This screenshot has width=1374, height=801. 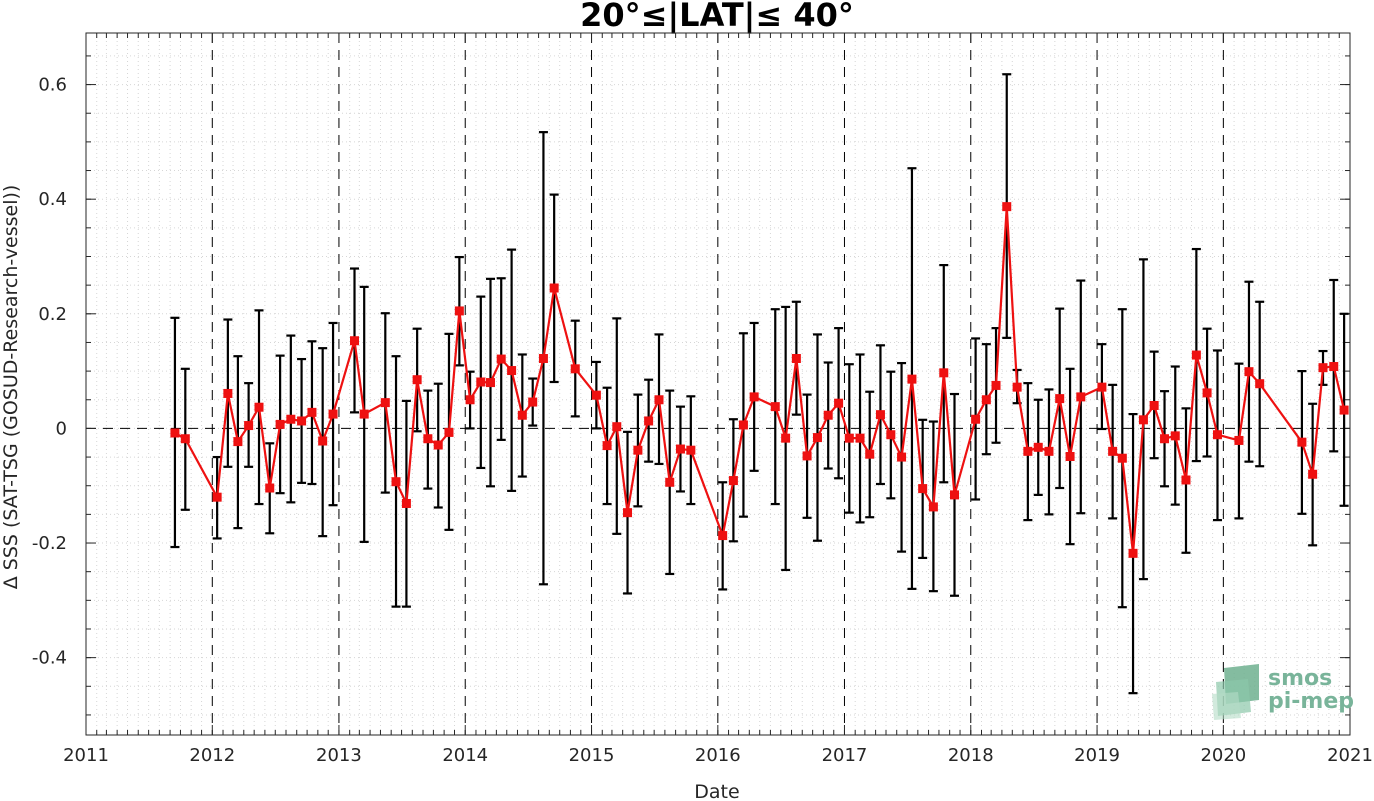 What do you see at coordinates (718, 755) in the screenshot?
I see `x-tick-label: 2016` at bounding box center [718, 755].